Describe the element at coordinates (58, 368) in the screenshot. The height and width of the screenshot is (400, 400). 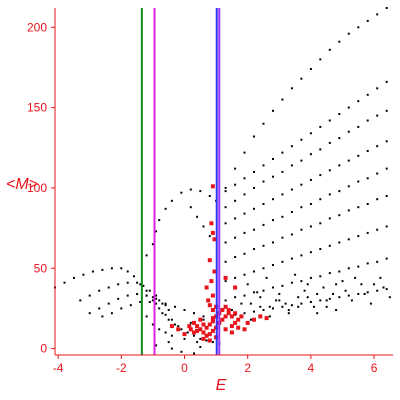
I see `x-tick-label: -4` at that location.